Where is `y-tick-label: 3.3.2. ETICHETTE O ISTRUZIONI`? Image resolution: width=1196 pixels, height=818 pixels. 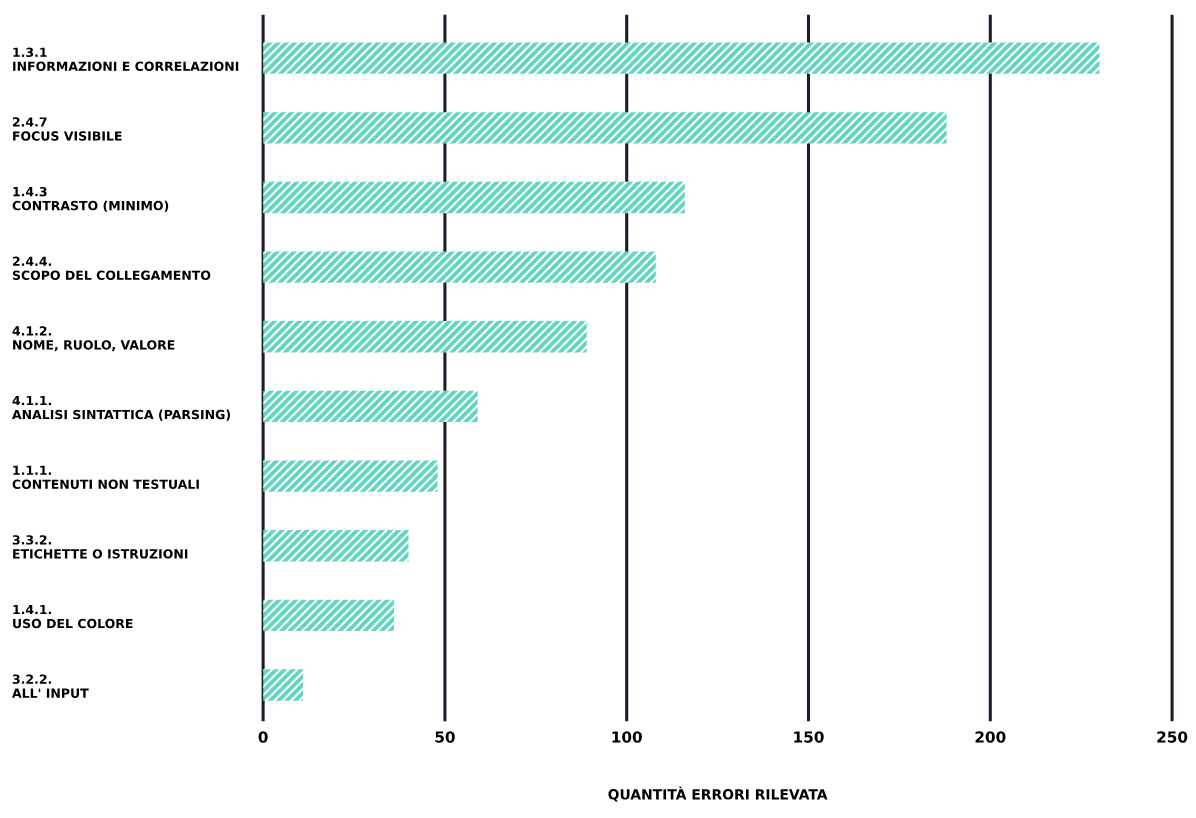 y-tick-label: 3.3.2. ETICHETTE O ISTRUZIONI is located at coordinates (100, 547).